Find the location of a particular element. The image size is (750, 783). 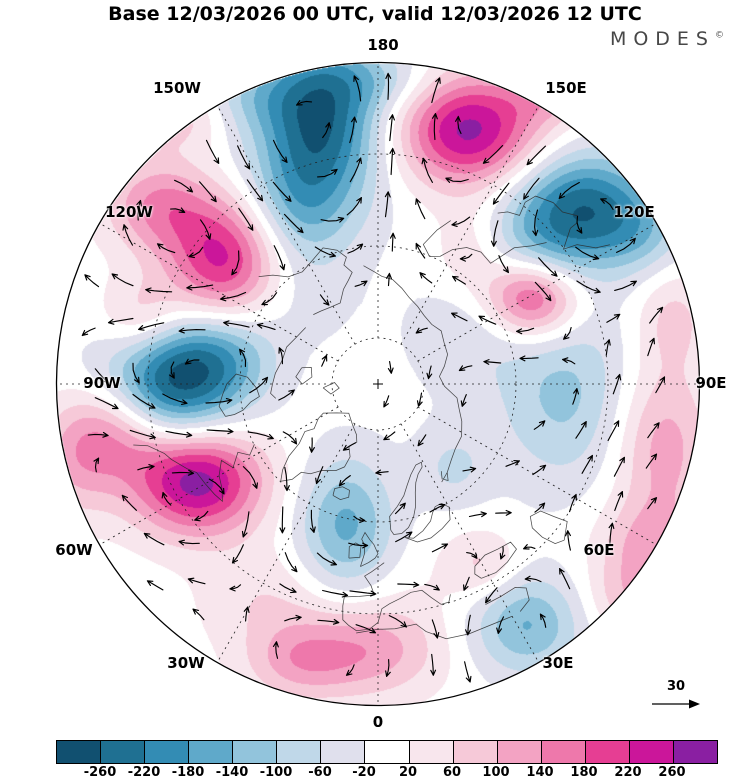

colorbar-tick-label: 60 is located at coordinates (452, 772).